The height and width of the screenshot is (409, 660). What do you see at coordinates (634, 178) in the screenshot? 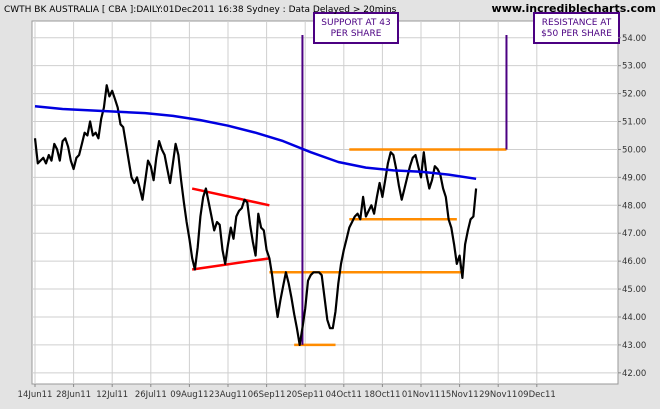
I see `y-tick-label: 49.00` at bounding box center [634, 178].